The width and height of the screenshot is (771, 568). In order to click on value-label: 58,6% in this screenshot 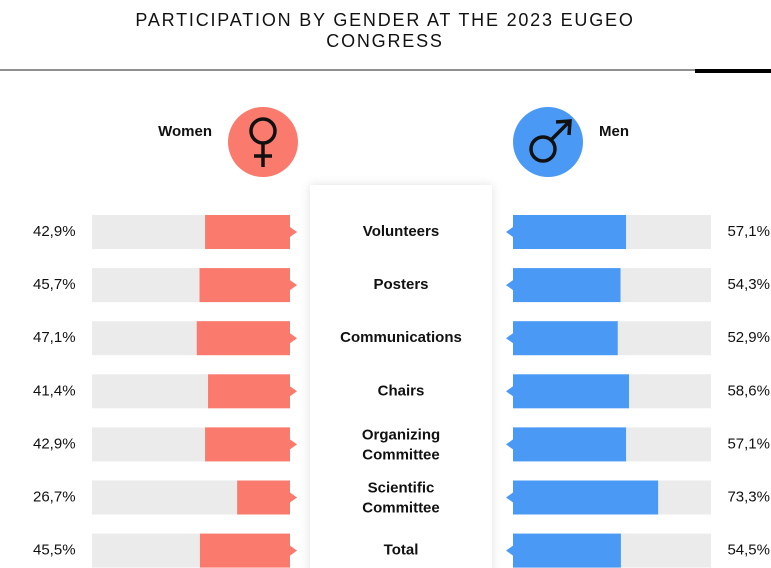, I will do `click(748, 390)`.